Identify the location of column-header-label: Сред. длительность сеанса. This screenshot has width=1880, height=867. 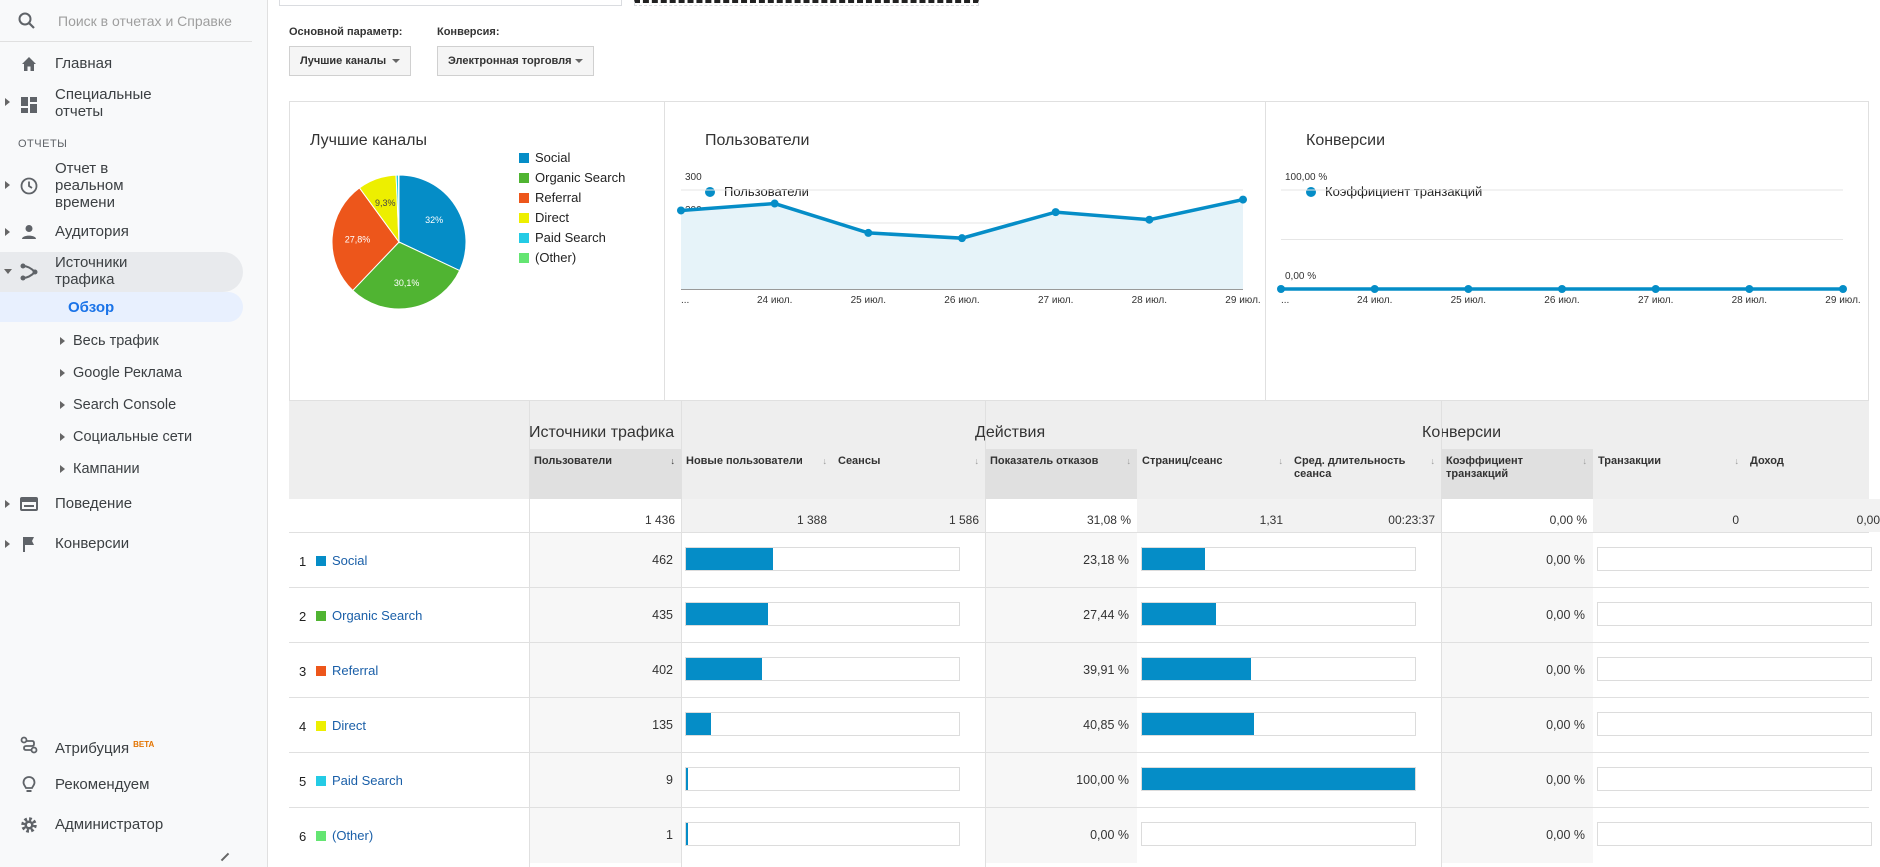
(1350, 467).